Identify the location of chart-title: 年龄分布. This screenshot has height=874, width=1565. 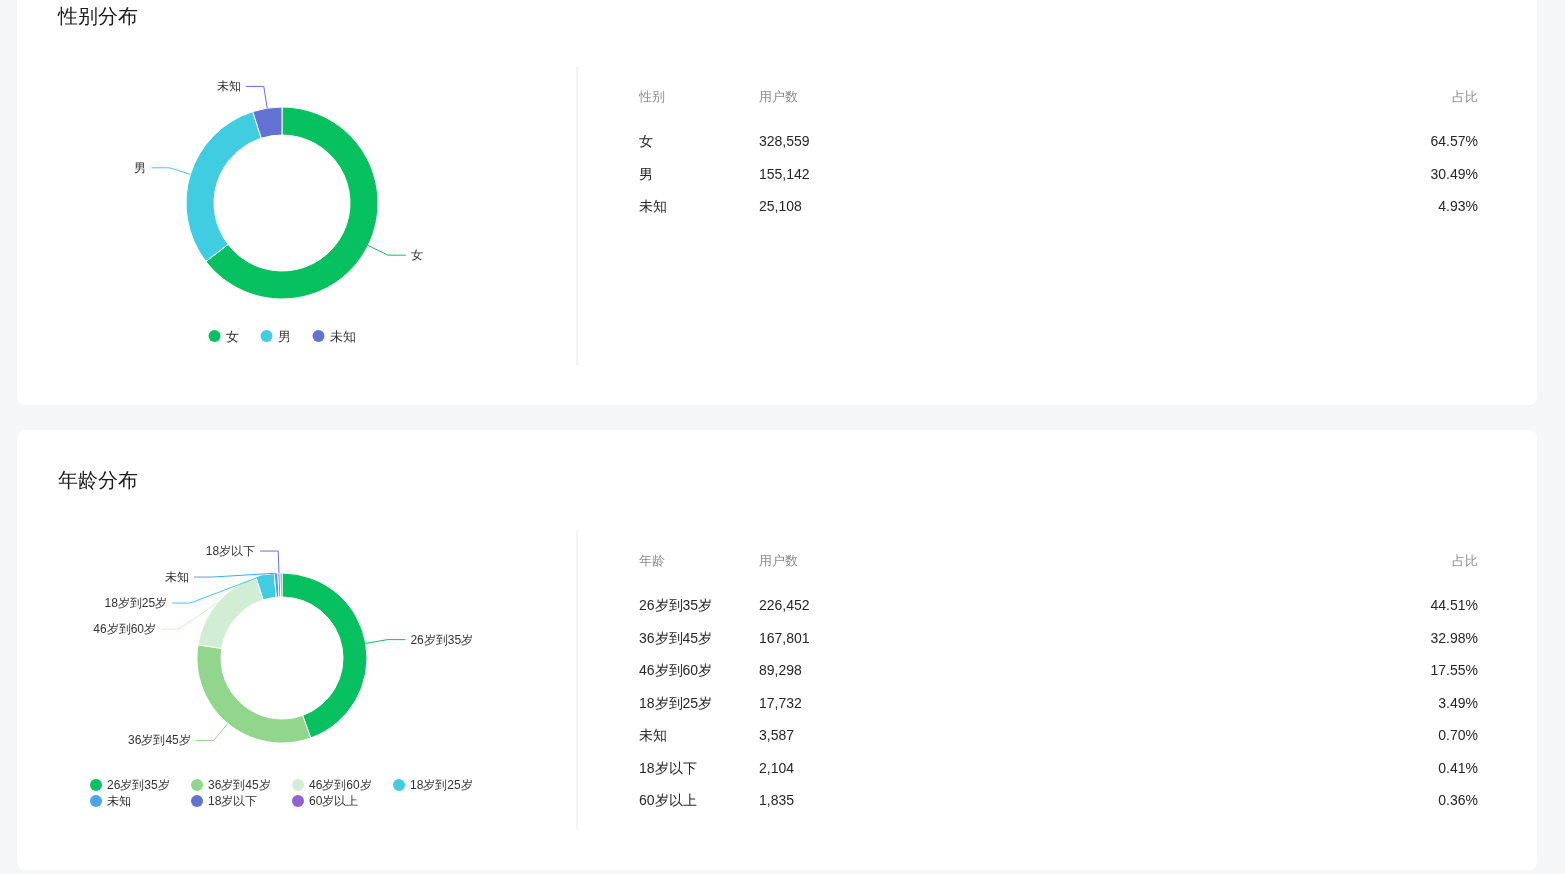
(98, 480).